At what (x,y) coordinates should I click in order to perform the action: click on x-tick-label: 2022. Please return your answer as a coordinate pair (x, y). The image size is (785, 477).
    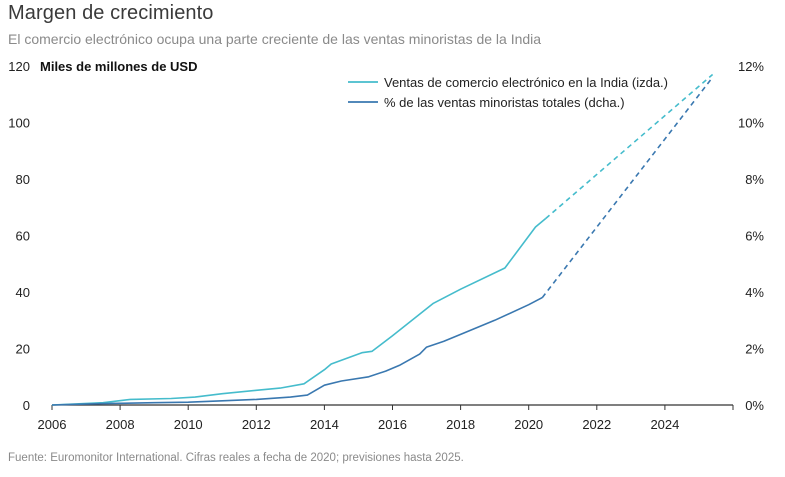
    Looking at the image, I should click on (596, 424).